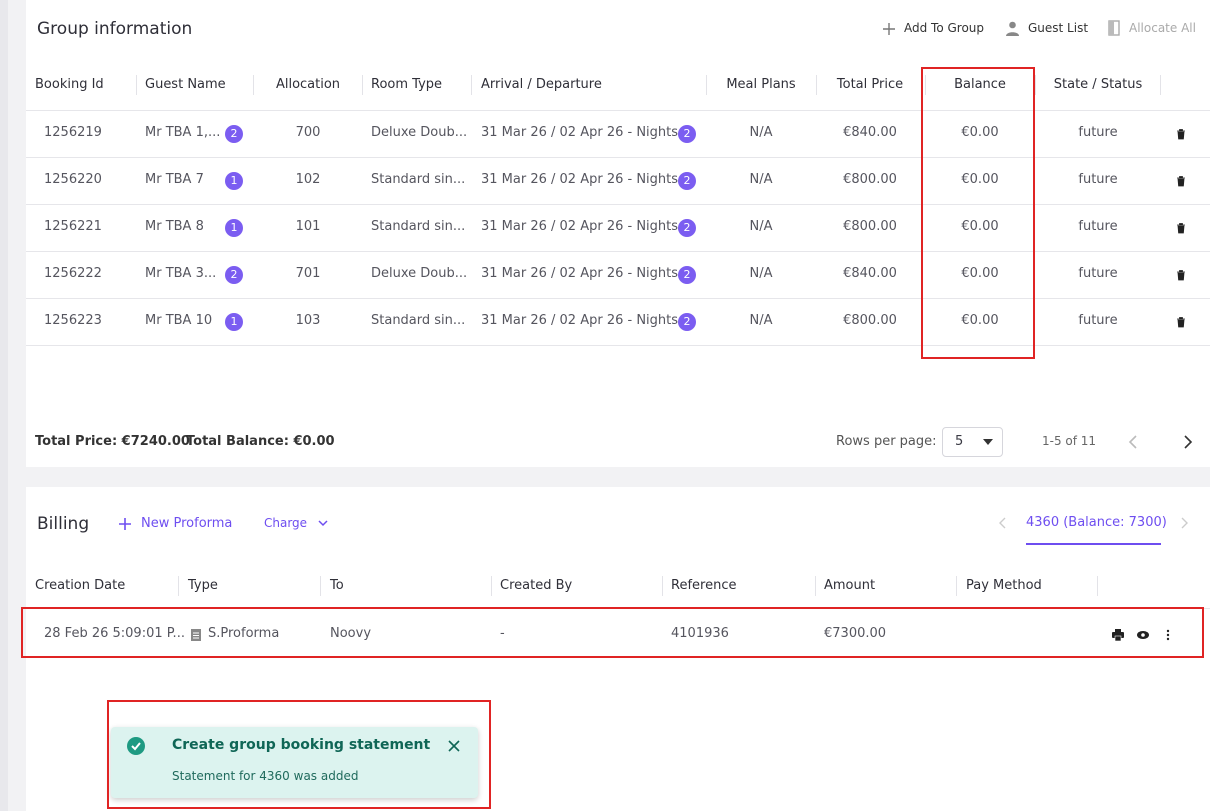 This screenshot has width=1210, height=811. I want to click on column-header: Created By, so click(536, 585).